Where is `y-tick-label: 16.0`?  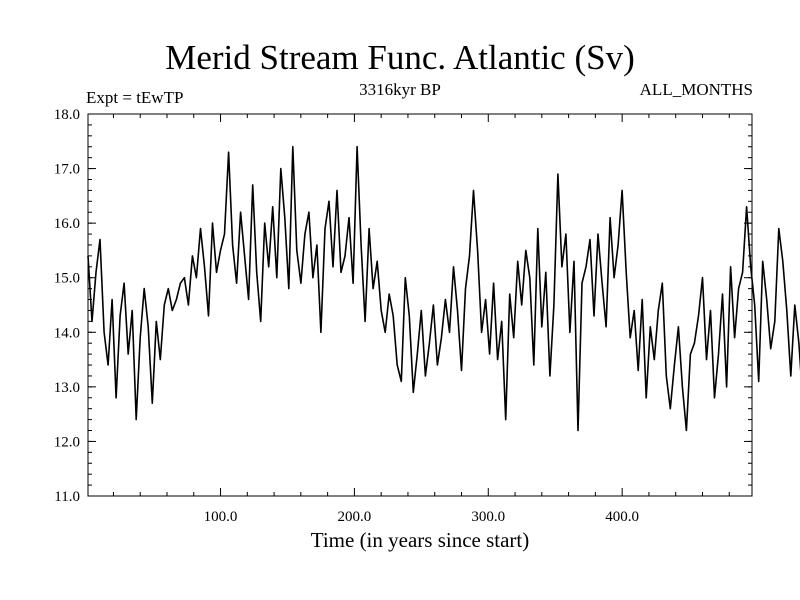
y-tick-label: 16.0 is located at coordinates (67, 224).